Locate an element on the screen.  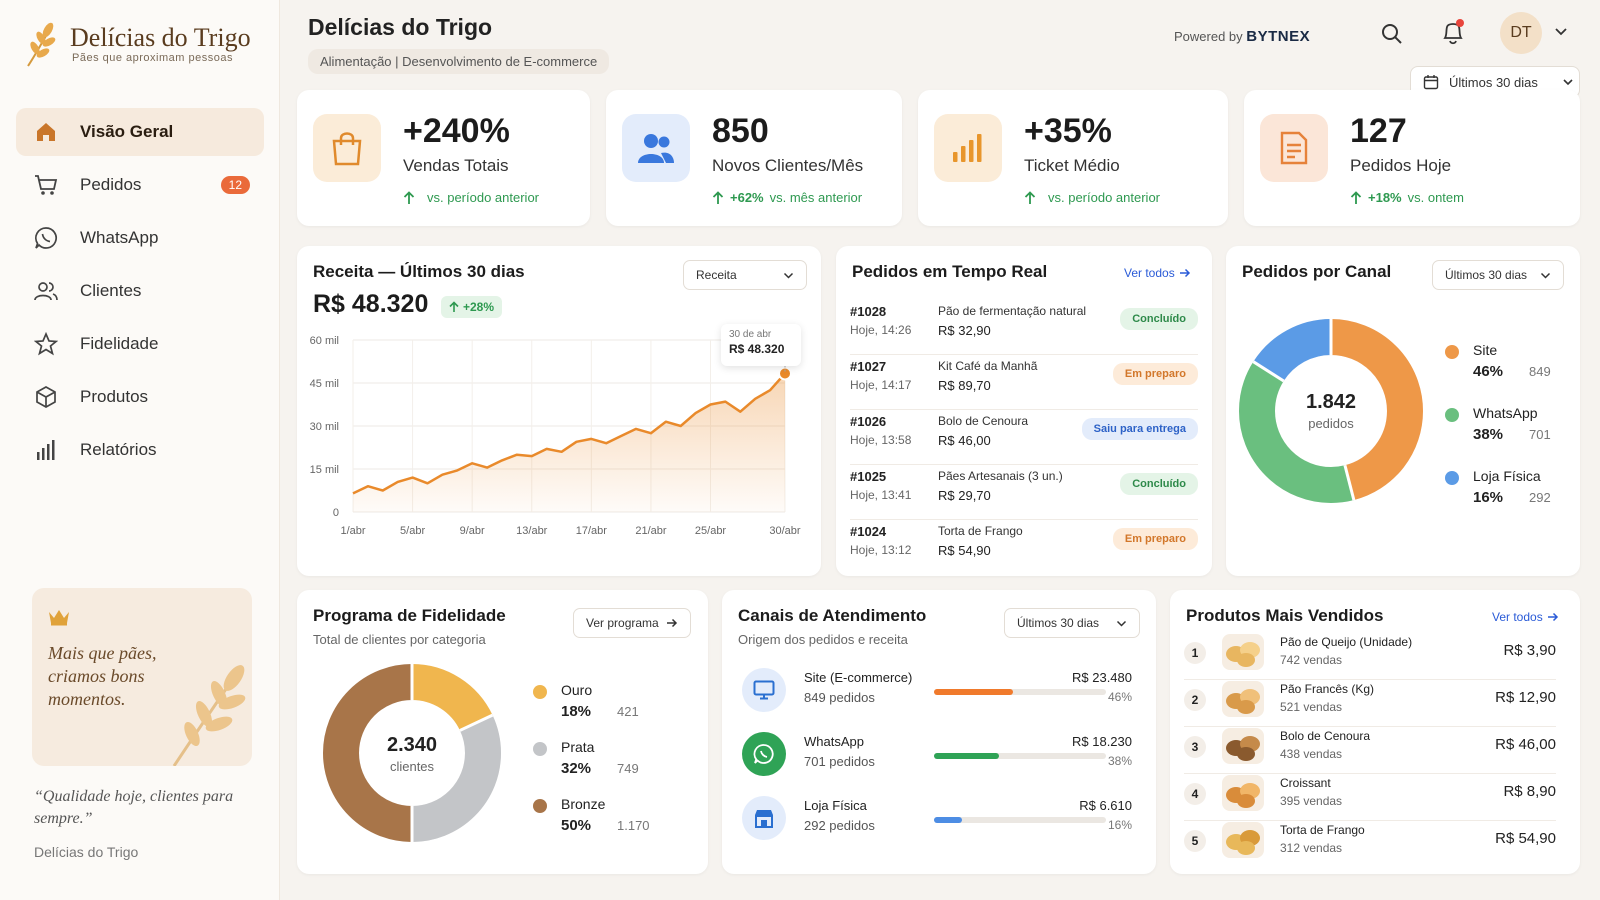
loyalty-center-label: clientes is located at coordinates (412, 766).